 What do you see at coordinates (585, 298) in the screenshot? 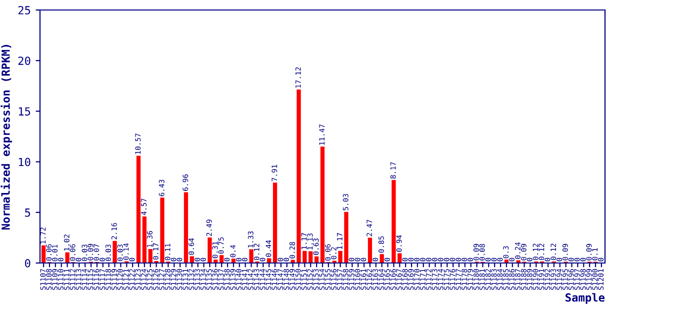
I see `x-axis-title: Sample` at bounding box center [585, 298].